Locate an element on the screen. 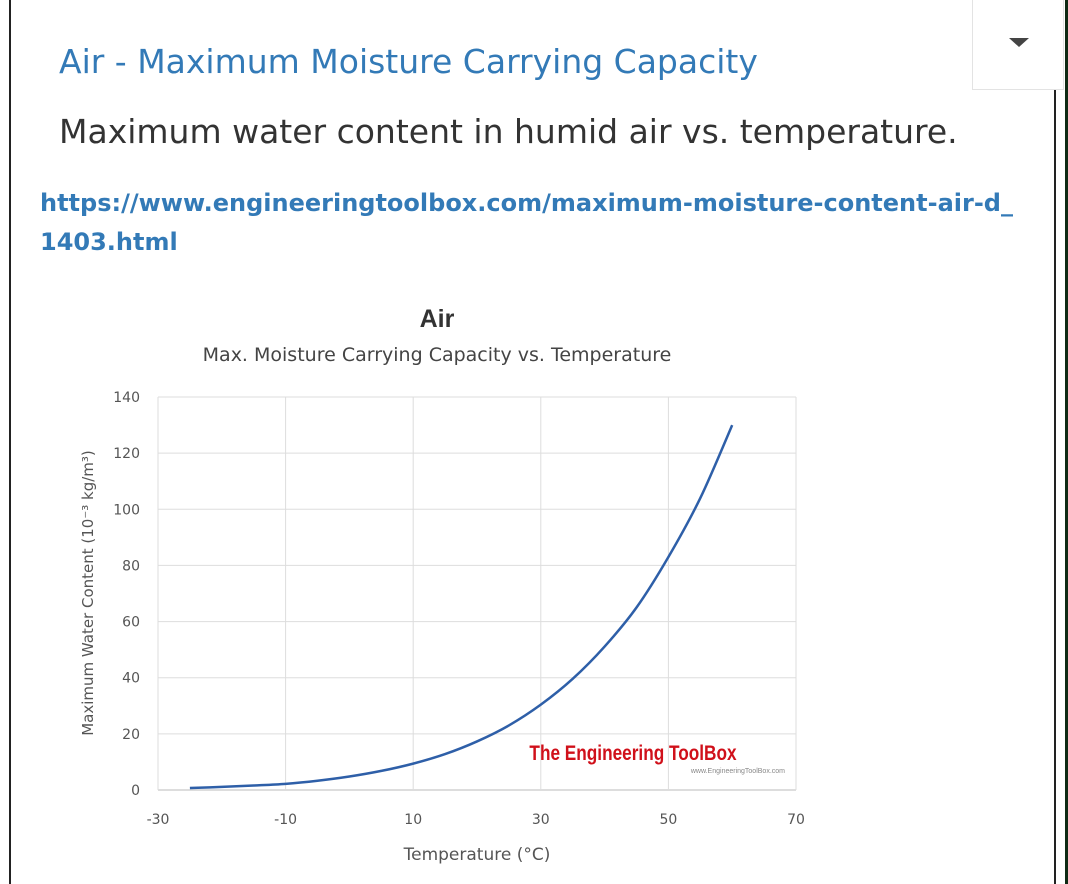 This screenshot has height=884, width=1068. y-tick-label: 80 is located at coordinates (131, 566).